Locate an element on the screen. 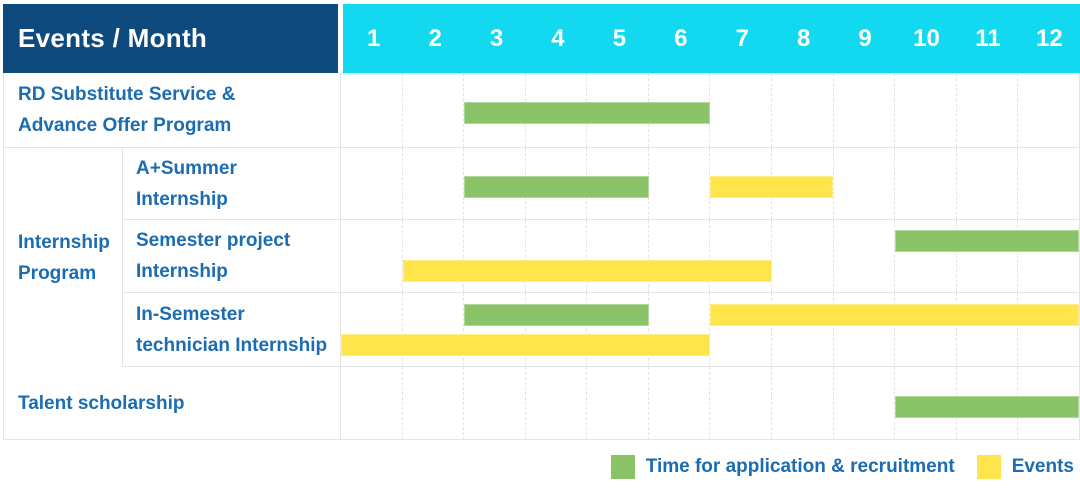 Image resolution: width=1080 pixels, height=494 pixels. legend-item: Events is located at coordinates (1025, 467).